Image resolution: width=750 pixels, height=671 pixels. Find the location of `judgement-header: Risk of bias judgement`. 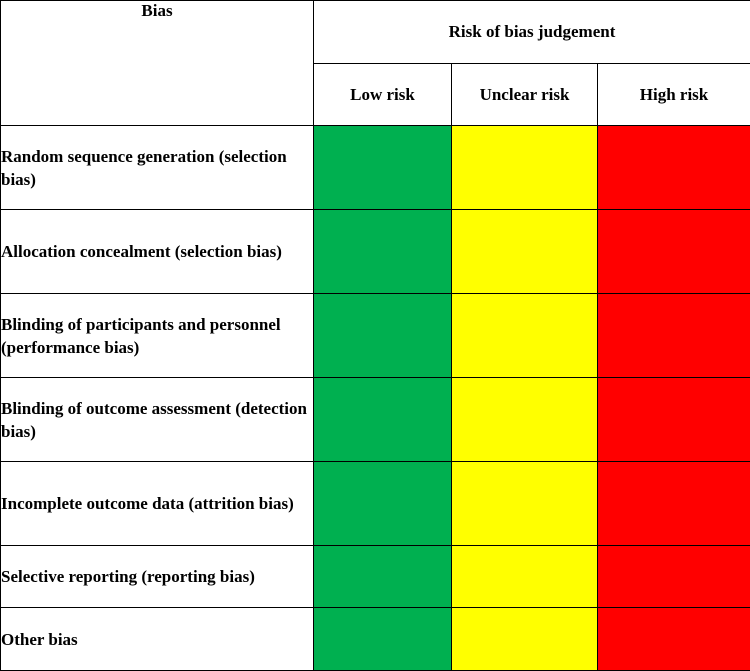

judgement-header: Risk of bias judgement is located at coordinates (532, 32).